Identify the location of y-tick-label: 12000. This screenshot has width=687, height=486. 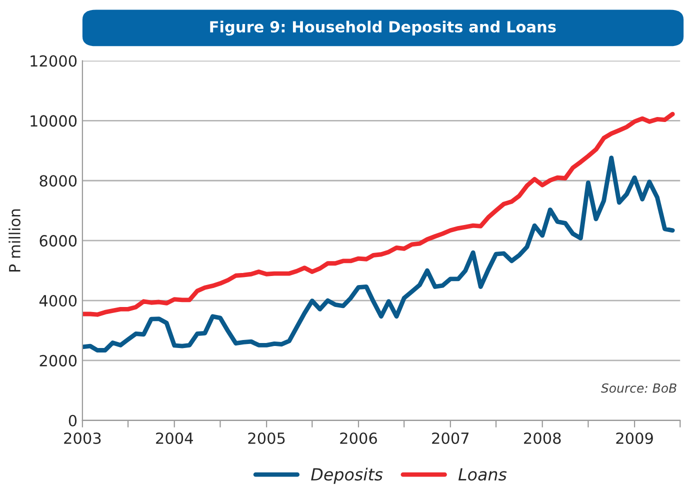
(53, 61).